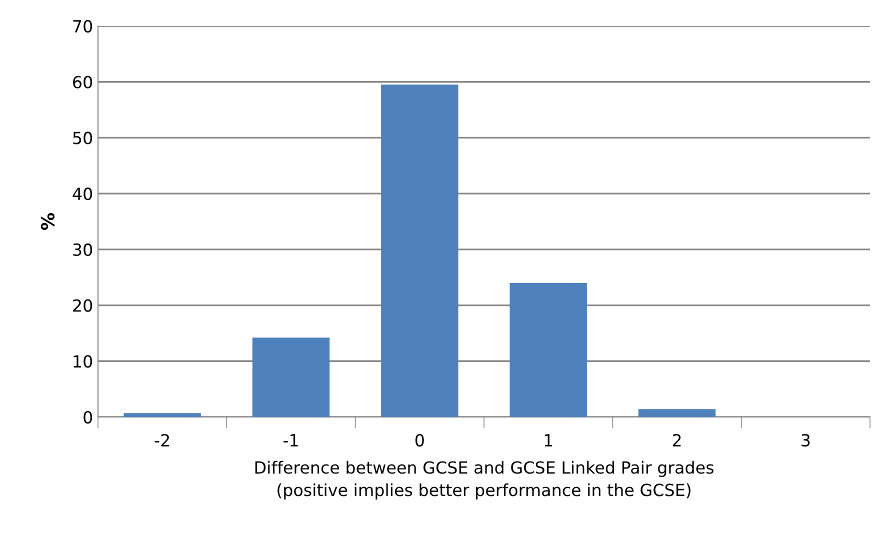 Image resolution: width=888 pixels, height=535 pixels. Describe the element at coordinates (82, 26) in the screenshot. I see `y-tick-label: 70` at that location.